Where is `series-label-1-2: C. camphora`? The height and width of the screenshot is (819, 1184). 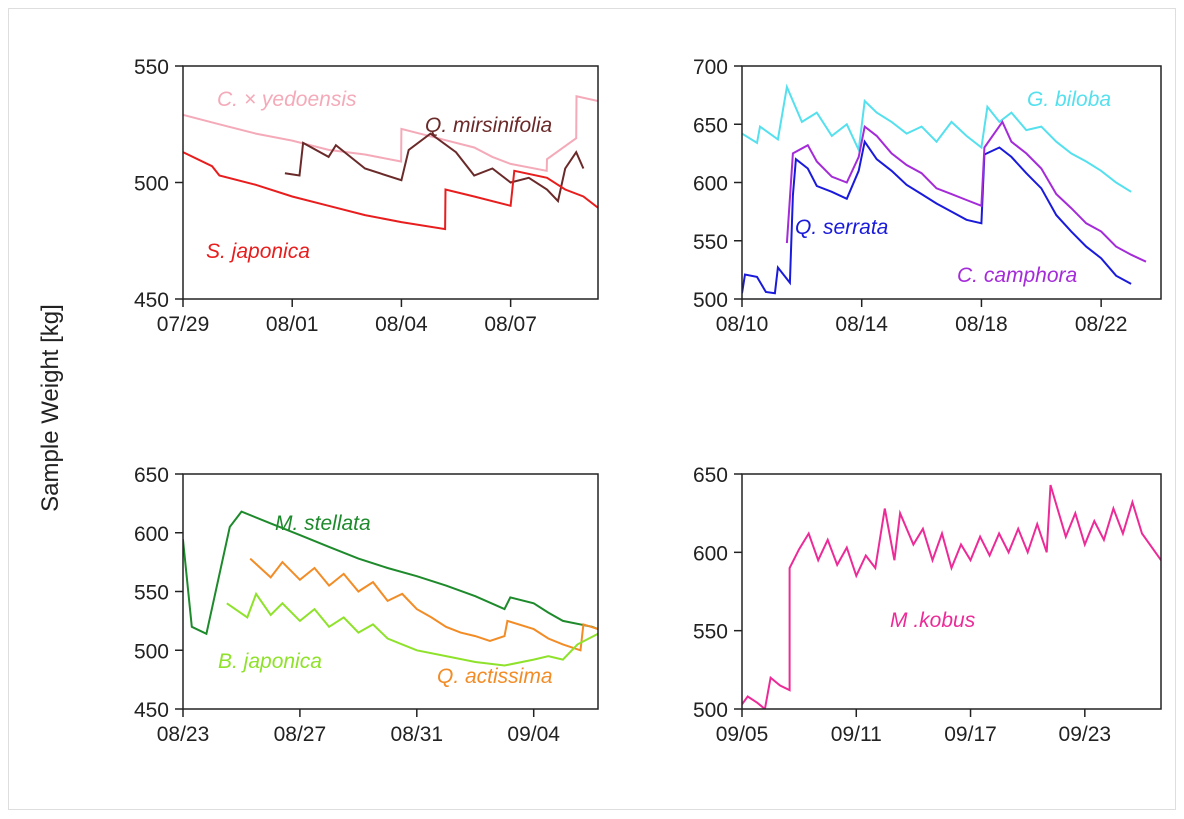
series-label-1-2: C. camphora is located at coordinates (1017, 275).